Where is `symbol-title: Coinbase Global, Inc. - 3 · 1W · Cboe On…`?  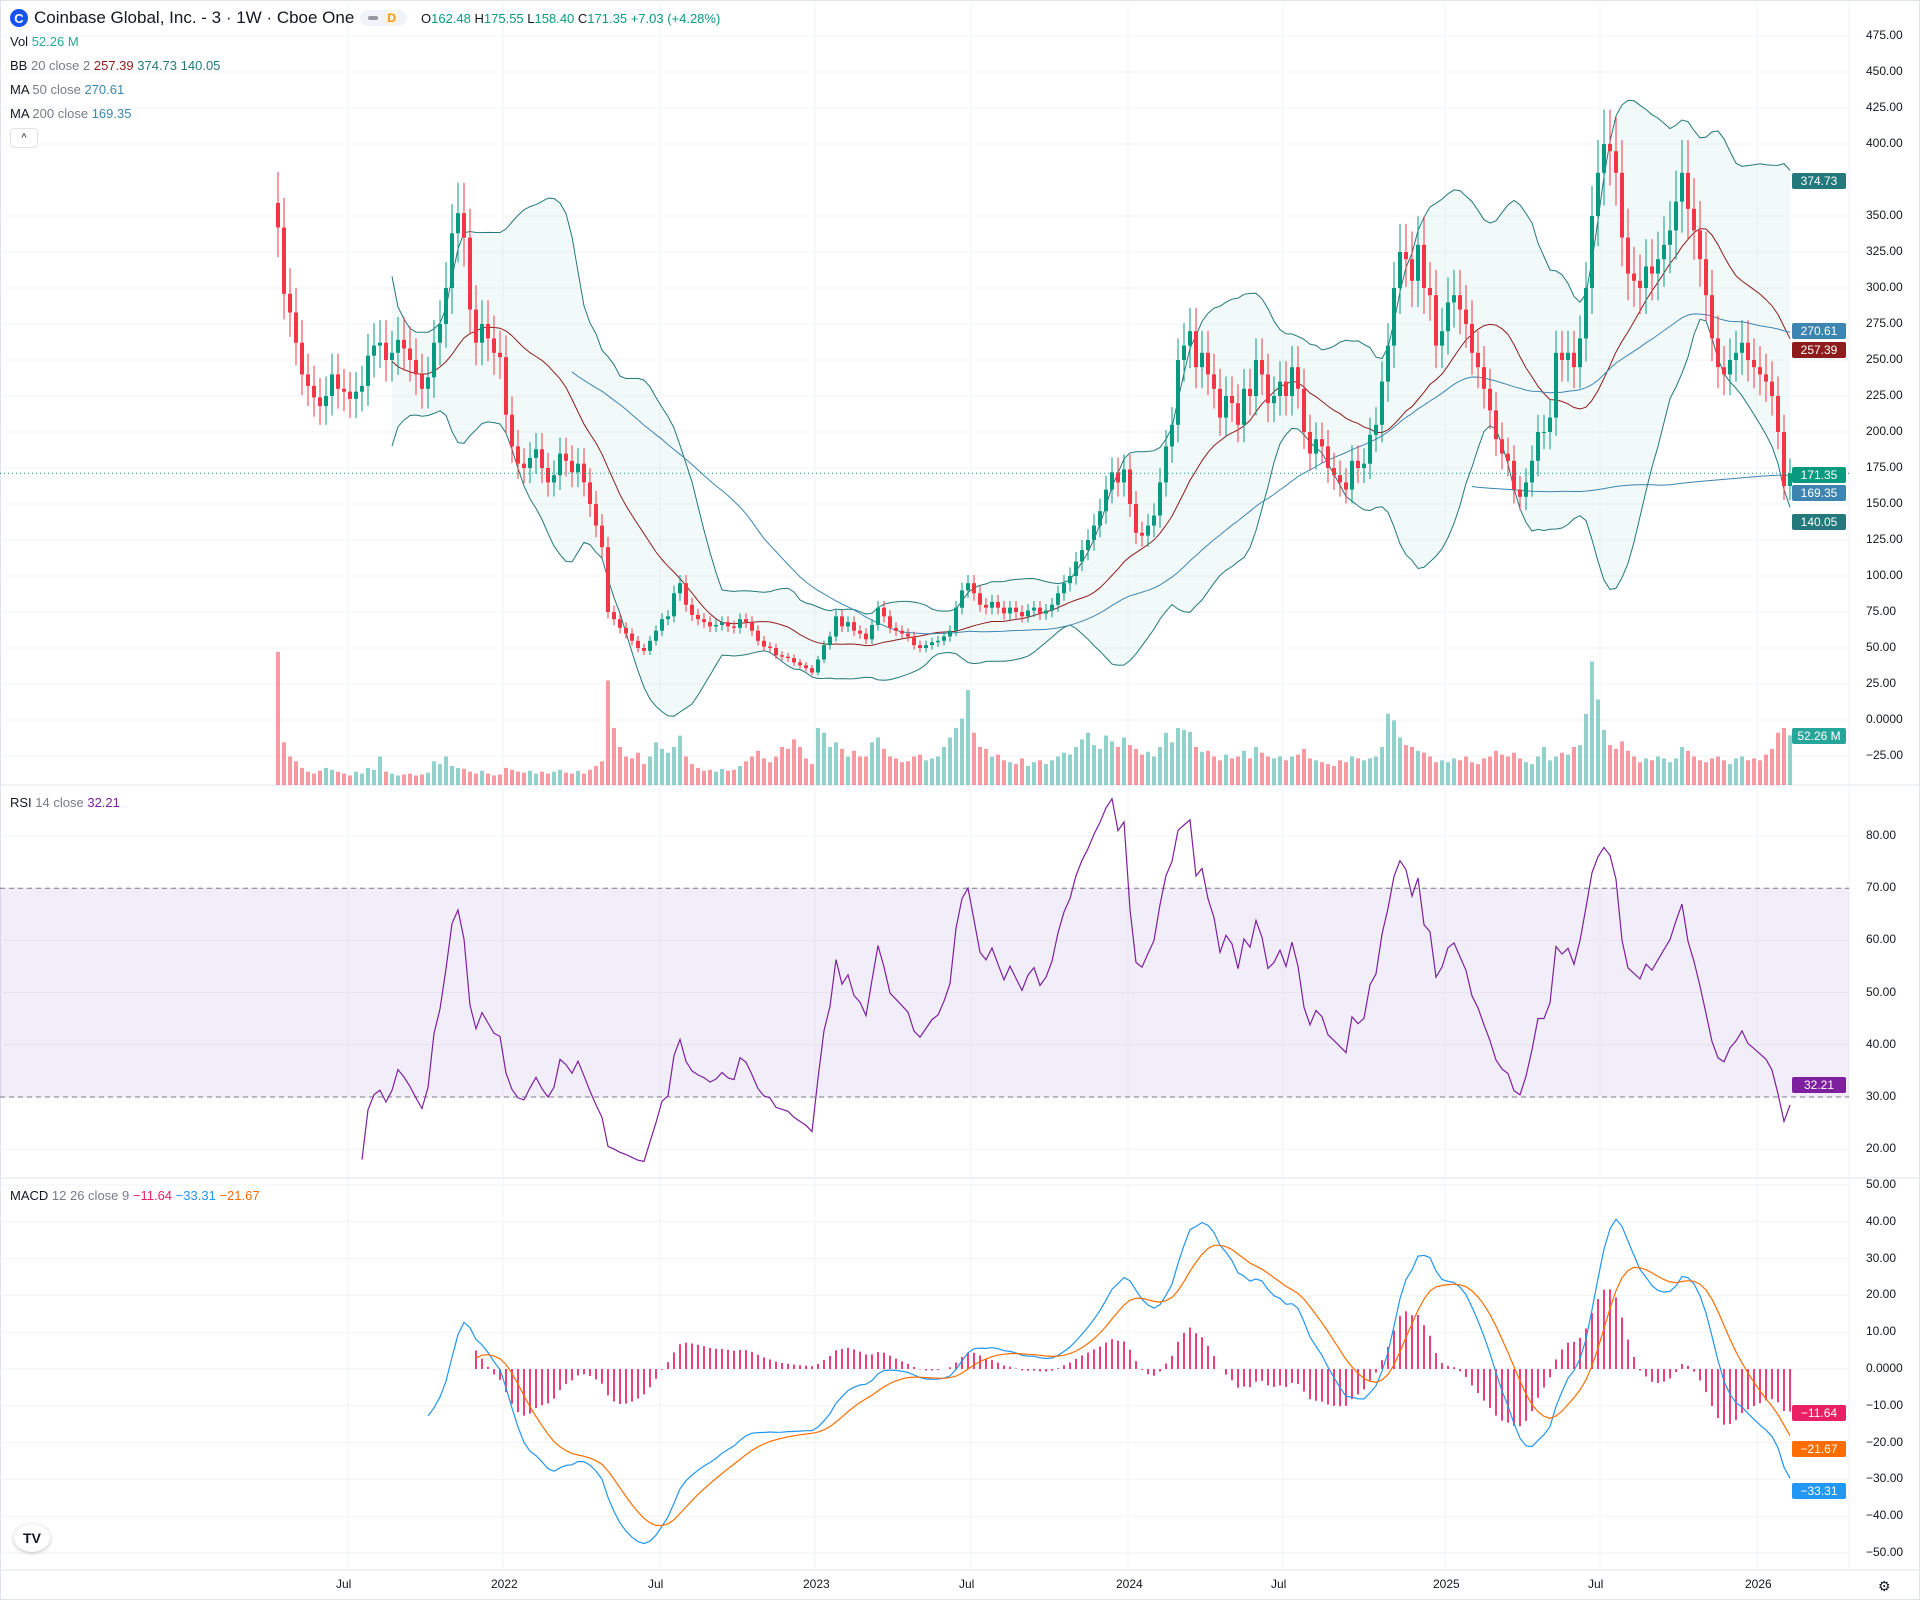 symbol-title: Coinbase Global, Inc. - 3 · 1W · Cboe On… is located at coordinates (194, 17).